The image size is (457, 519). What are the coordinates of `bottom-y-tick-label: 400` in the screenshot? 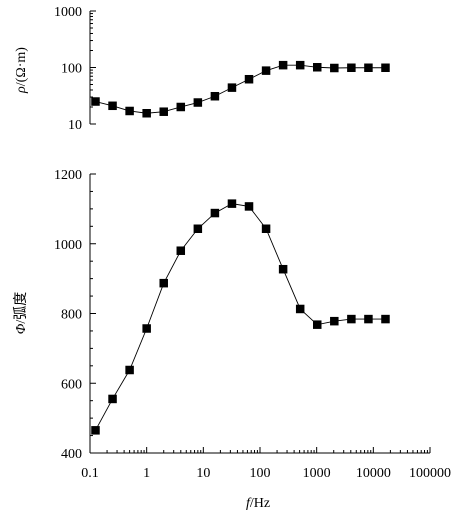 It's located at (71, 454).